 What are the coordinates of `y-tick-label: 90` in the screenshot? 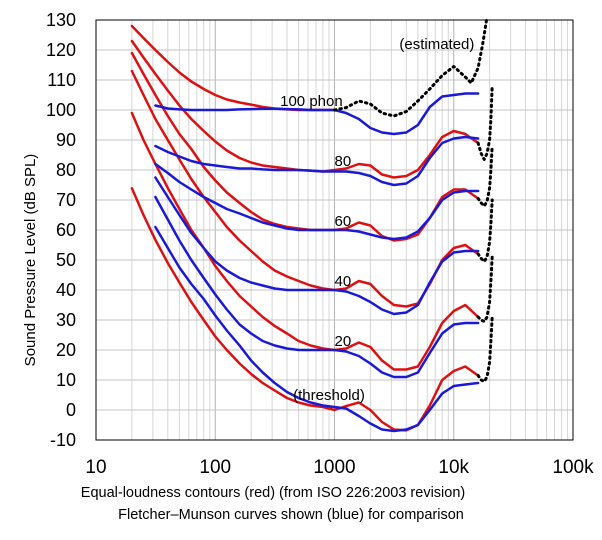 It's located at (66, 140).